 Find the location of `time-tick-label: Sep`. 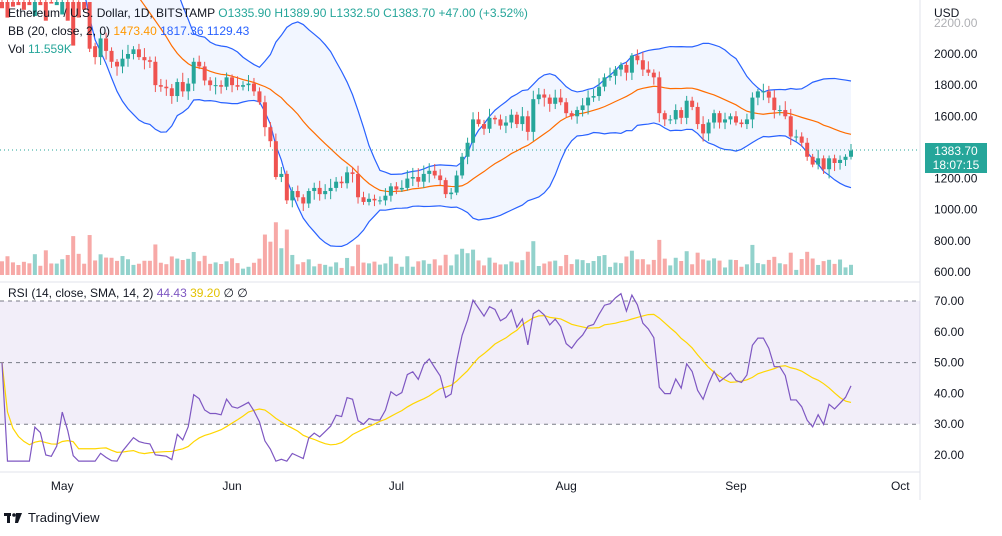

time-tick-label: Sep is located at coordinates (736, 486).